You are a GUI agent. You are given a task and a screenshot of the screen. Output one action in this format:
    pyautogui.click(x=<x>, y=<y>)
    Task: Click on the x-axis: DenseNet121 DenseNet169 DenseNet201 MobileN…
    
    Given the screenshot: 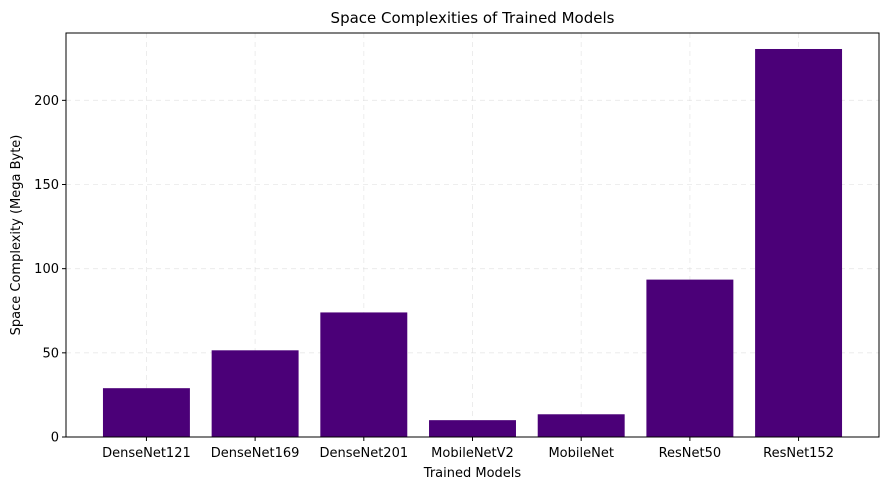 What is the action you would take?
    pyautogui.click(x=468, y=449)
    